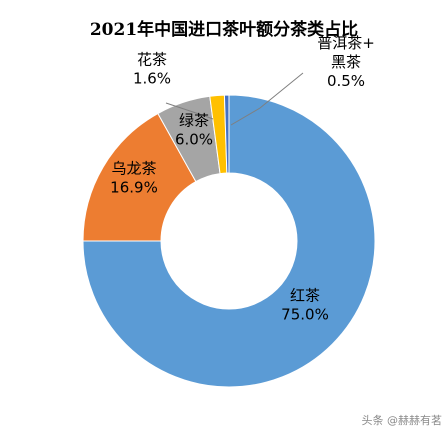 This screenshot has width=448, height=434. What do you see at coordinates (189, 111) in the screenshot?
I see `leader-line-花茶` at bounding box center [189, 111].